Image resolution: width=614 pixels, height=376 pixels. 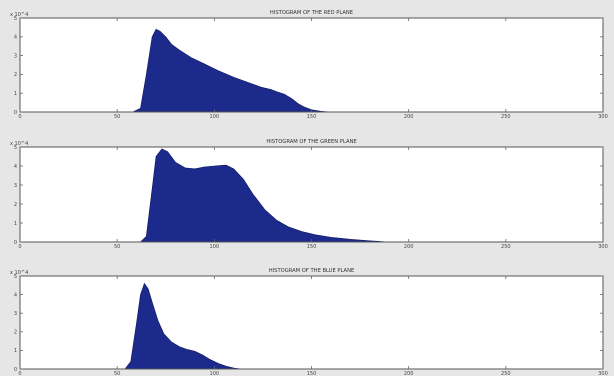 What do you see at coordinates (311, 13) in the screenshot?
I see `chart-title: HISTOGRAM OF THE RED PLANE` at bounding box center [311, 13].